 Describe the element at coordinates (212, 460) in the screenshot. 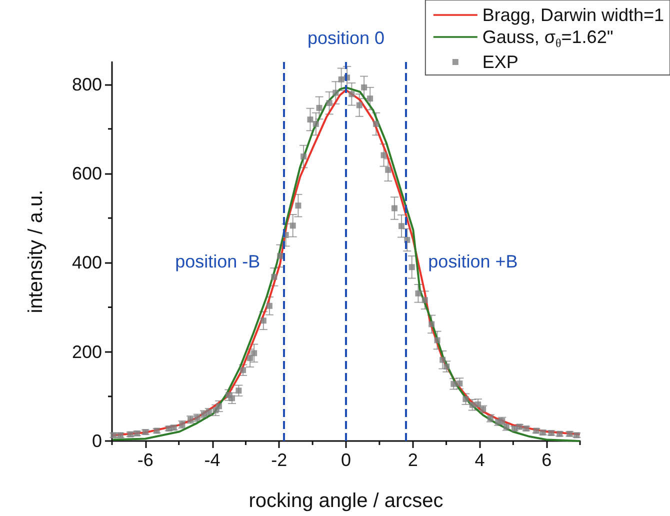

I see `x-tick-label: -4` at that location.